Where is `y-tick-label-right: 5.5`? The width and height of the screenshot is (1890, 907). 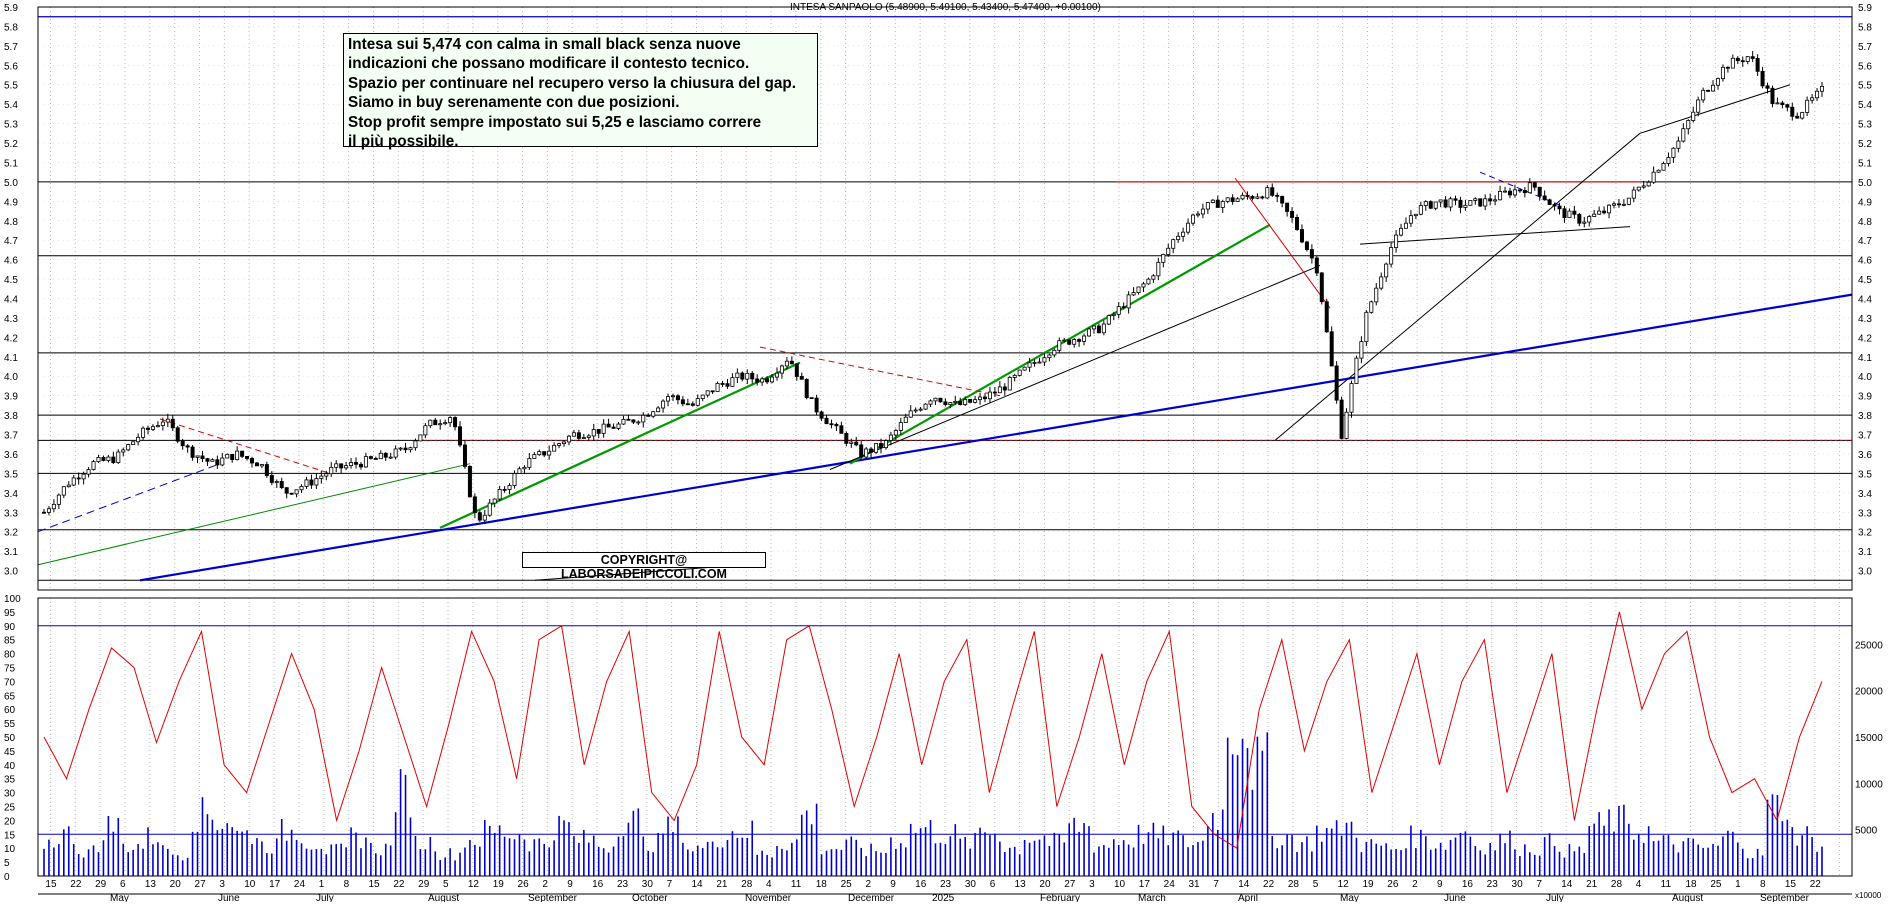
y-tick-label-right: 5.5 is located at coordinates (1865, 86).